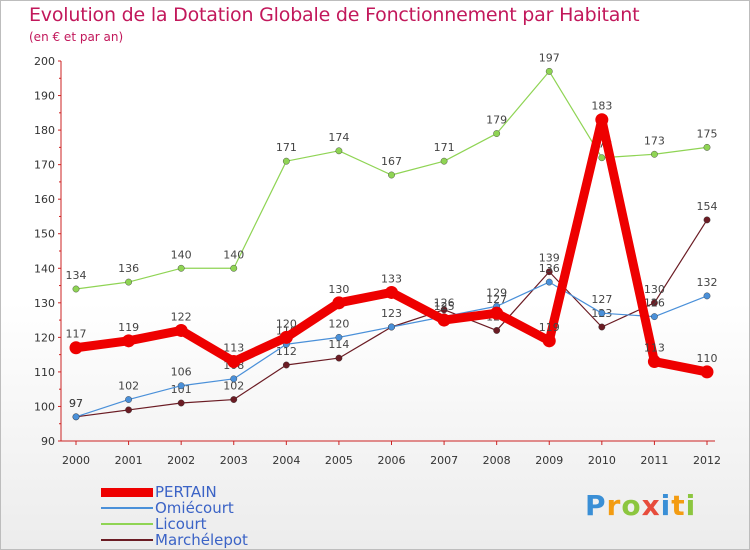 This screenshot has height=550, width=750. I want to click on legend-item-omiecourt: Omiécourt, so click(174, 508).